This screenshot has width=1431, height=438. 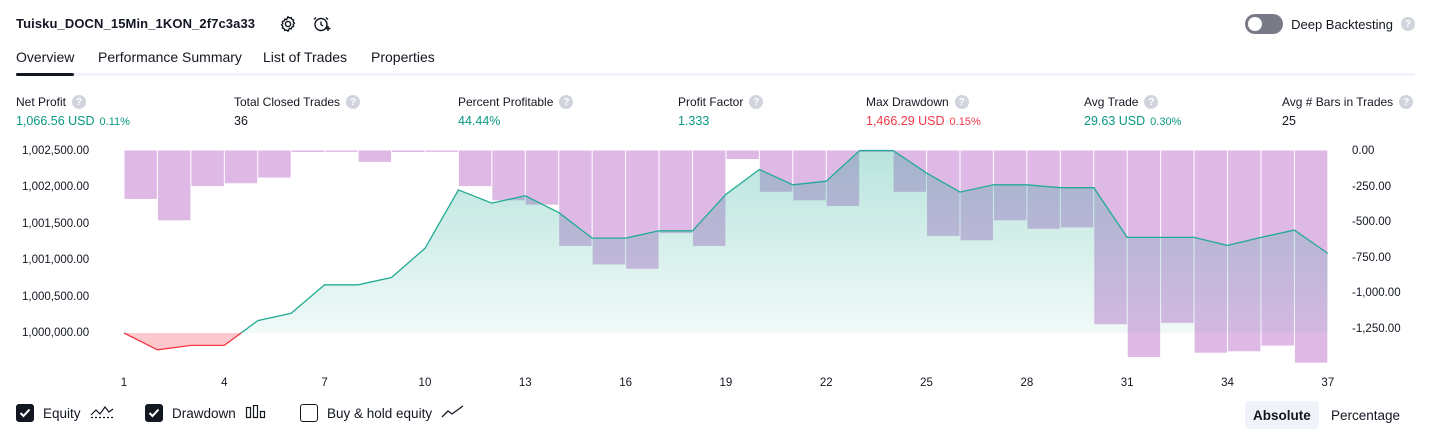 What do you see at coordinates (1027, 383) in the screenshot?
I see `x-tick-label: 28` at bounding box center [1027, 383].